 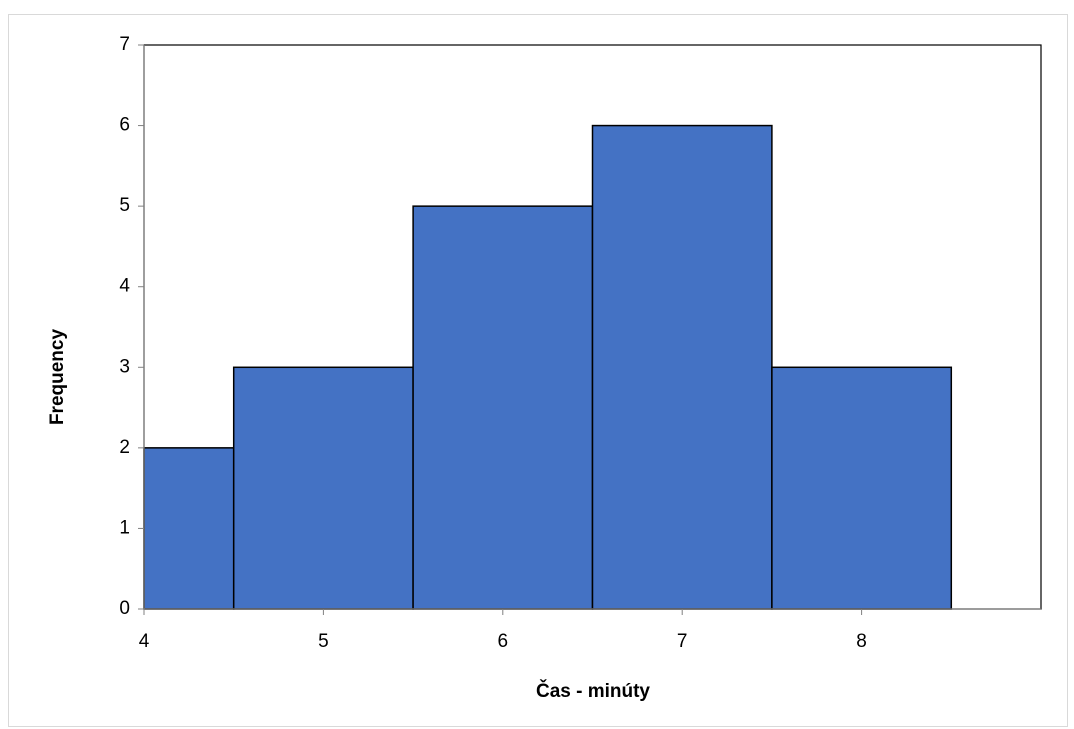 What do you see at coordinates (57, 377) in the screenshot?
I see `y-axis-title: Frequency` at bounding box center [57, 377].